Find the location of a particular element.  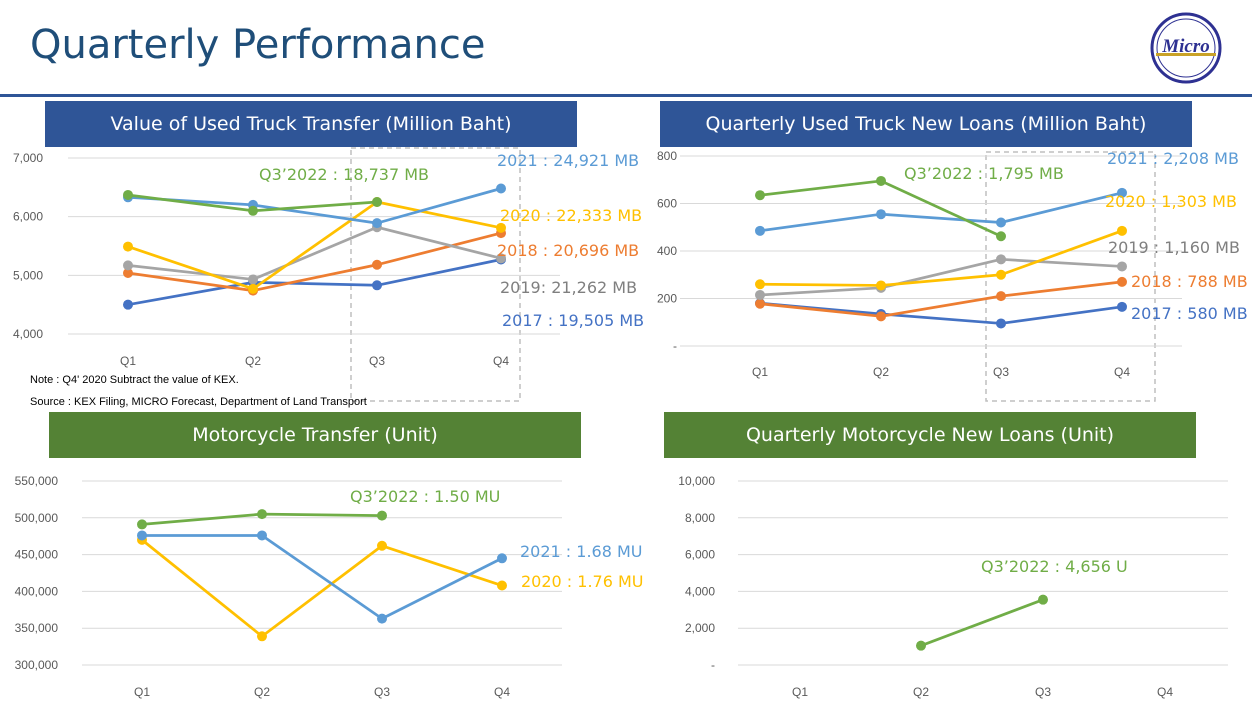

truck_transfer-annotation: 2018 : 20,696 MB is located at coordinates (568, 250).